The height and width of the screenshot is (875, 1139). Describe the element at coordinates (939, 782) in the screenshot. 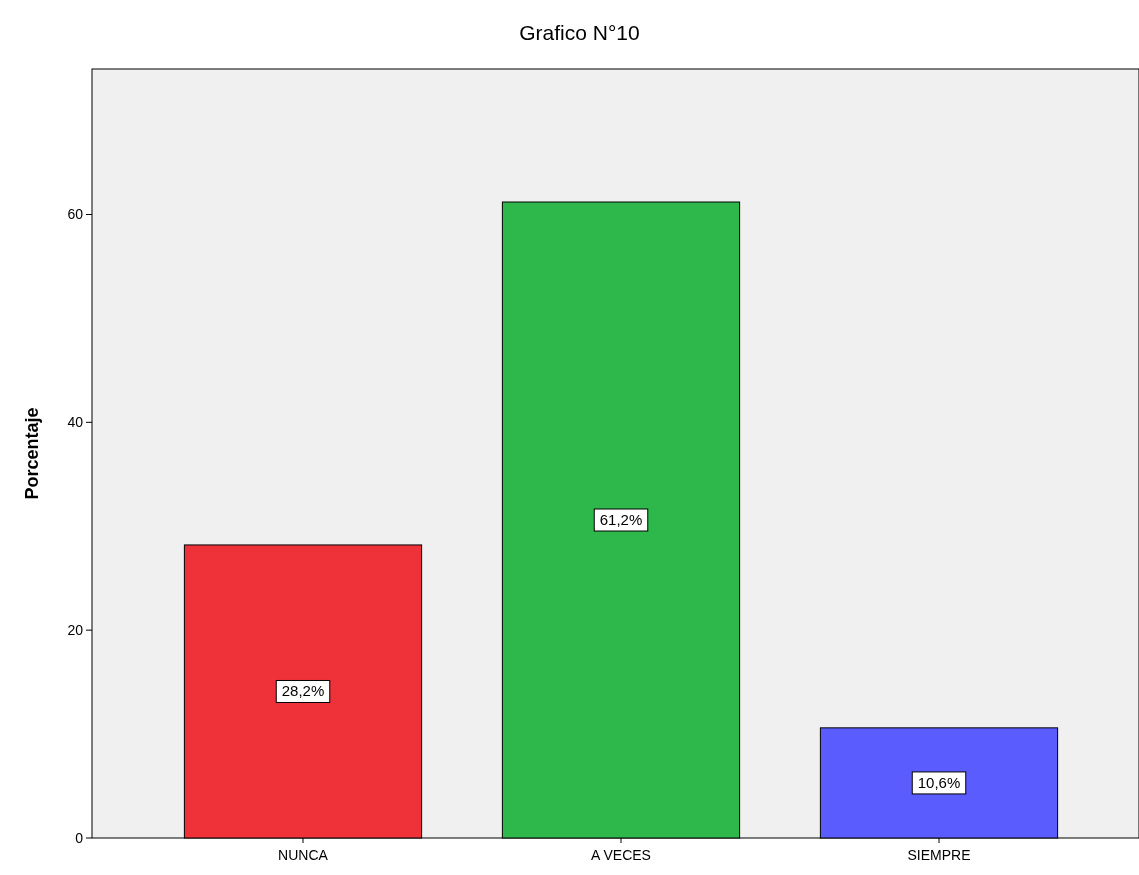

I see `data-label: 10,6%` at that location.